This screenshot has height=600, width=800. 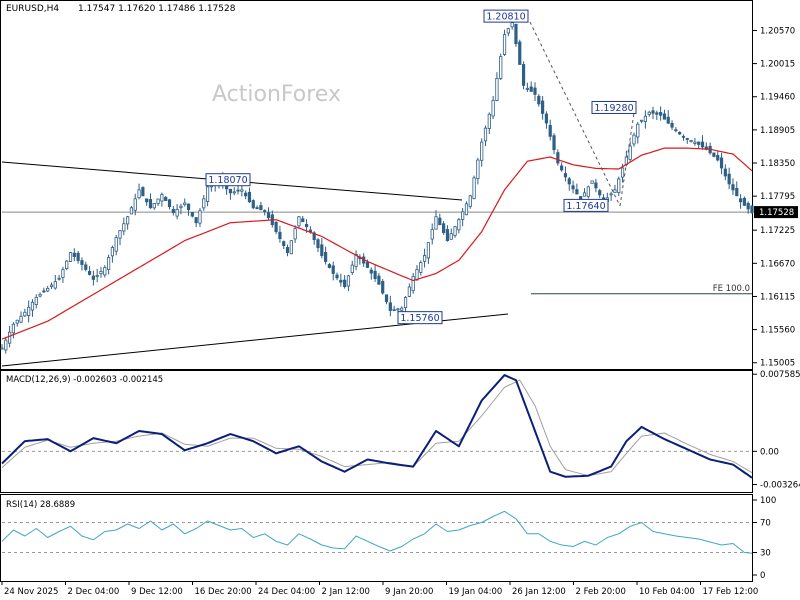 What do you see at coordinates (731, 592) in the screenshot?
I see `x-axis-label: 17 Feb 12:00` at bounding box center [731, 592].